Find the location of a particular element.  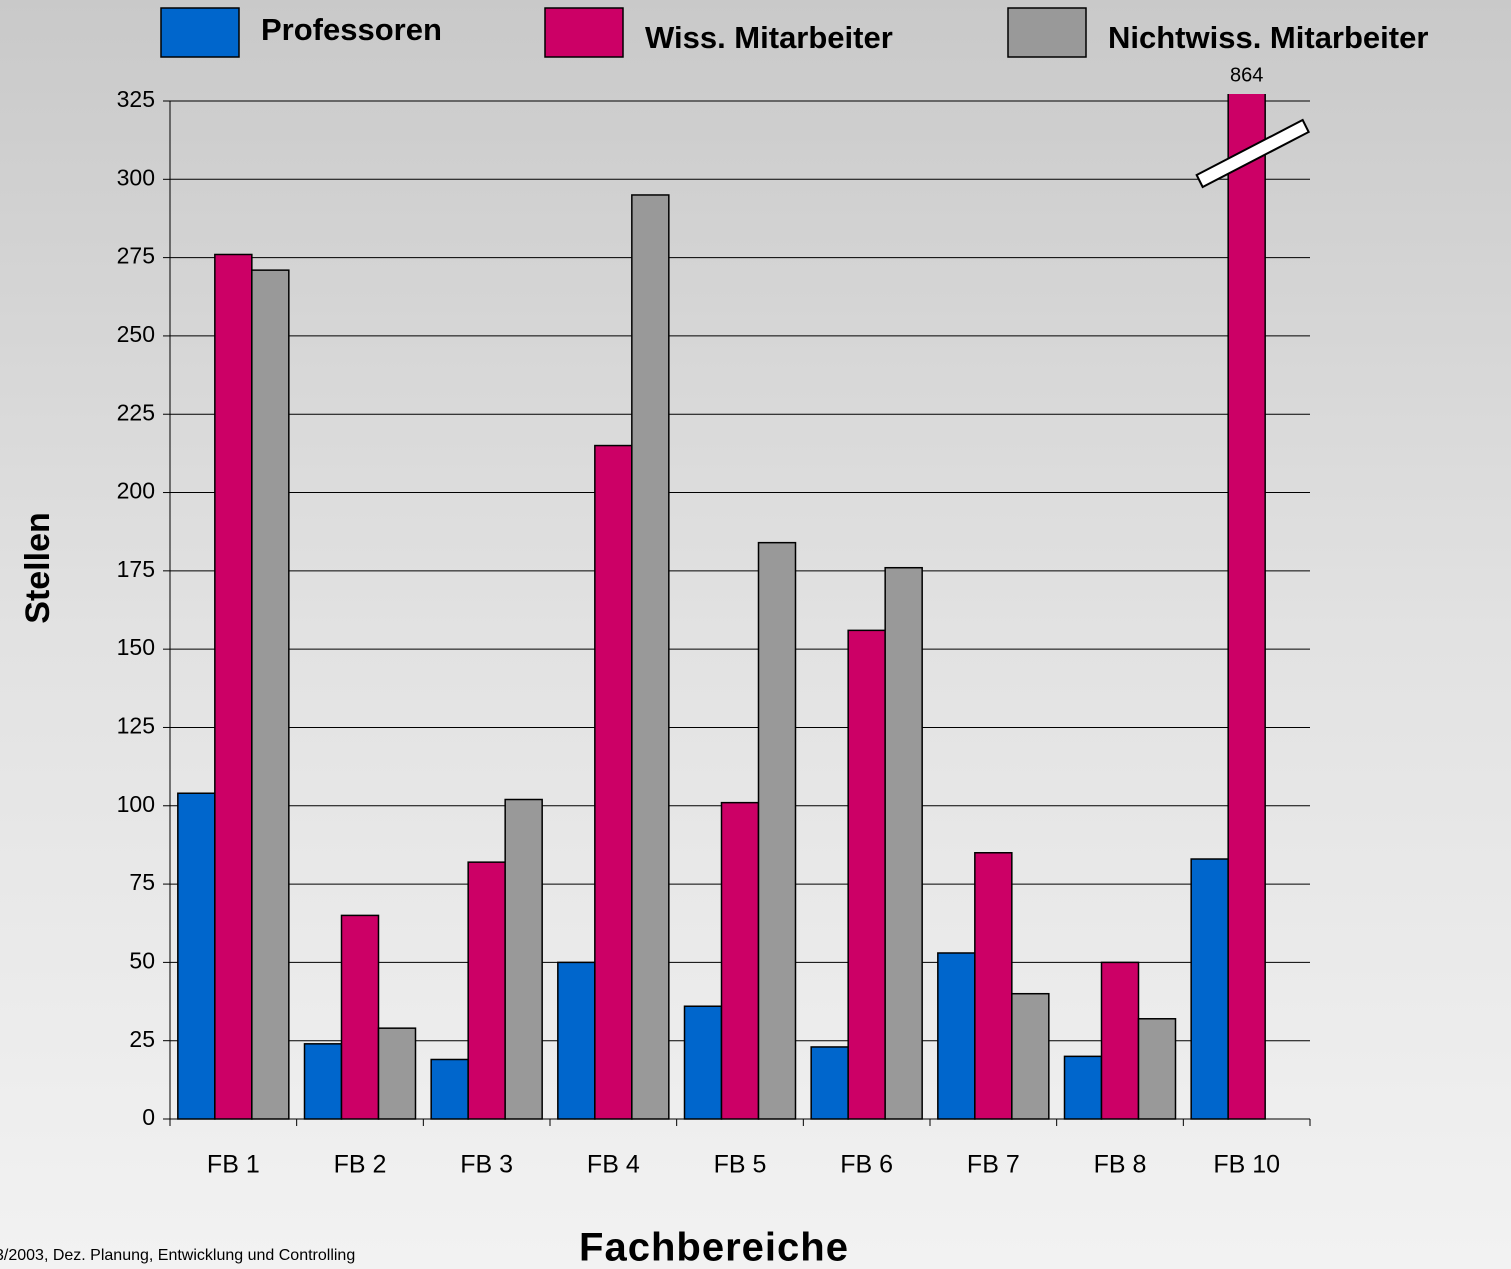

y-axis-label: Stellen is located at coordinates (38, 567).